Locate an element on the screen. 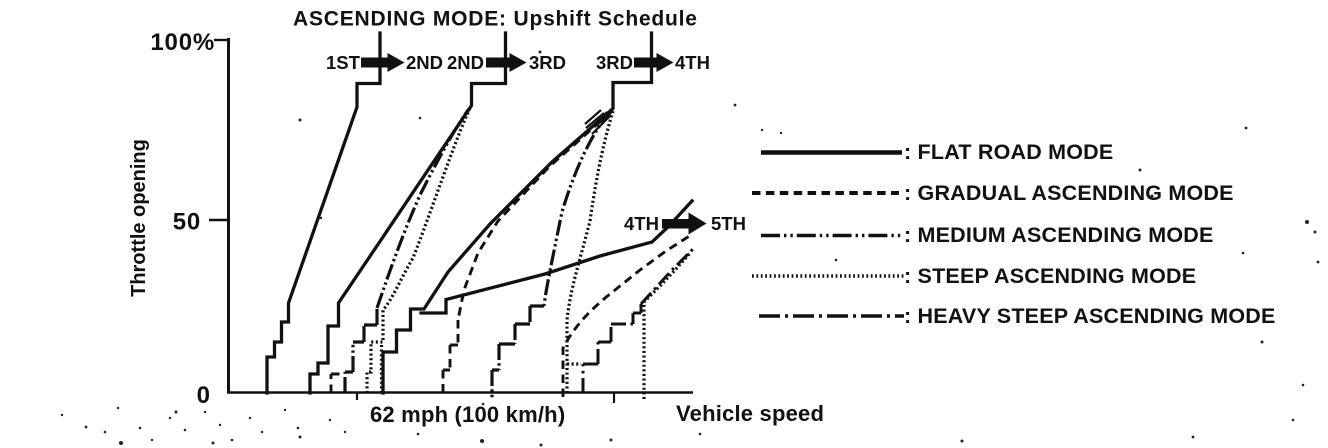 The width and height of the screenshot is (1328, 448). svg-text:: FLAT ROAD MODE: : FLAT ROAD MODE is located at coordinates (1008, 152).